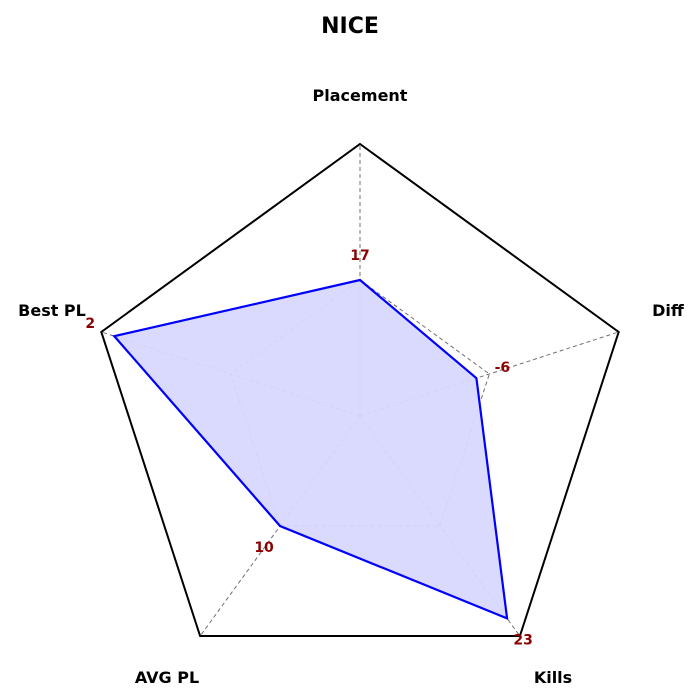 This screenshot has height=700, width=700. What do you see at coordinates (90, 324) in the screenshot?
I see `value-label-best-pl: 2` at bounding box center [90, 324].